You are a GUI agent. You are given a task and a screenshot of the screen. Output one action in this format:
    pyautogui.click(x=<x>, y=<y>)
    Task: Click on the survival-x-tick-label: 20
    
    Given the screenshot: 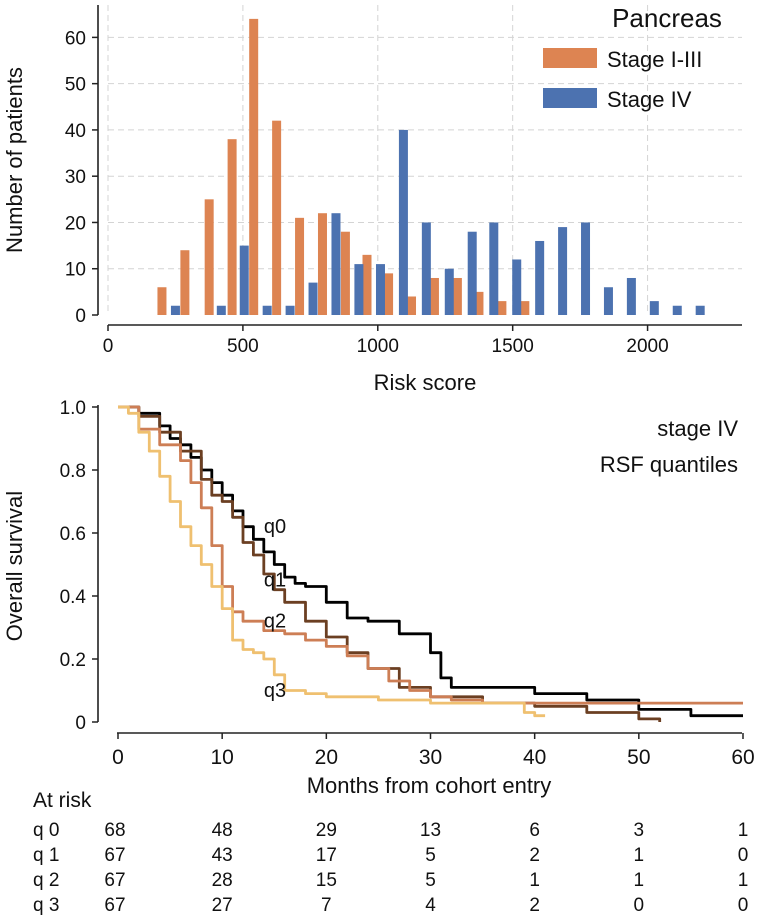 What is the action you would take?
    pyautogui.click(x=326, y=757)
    